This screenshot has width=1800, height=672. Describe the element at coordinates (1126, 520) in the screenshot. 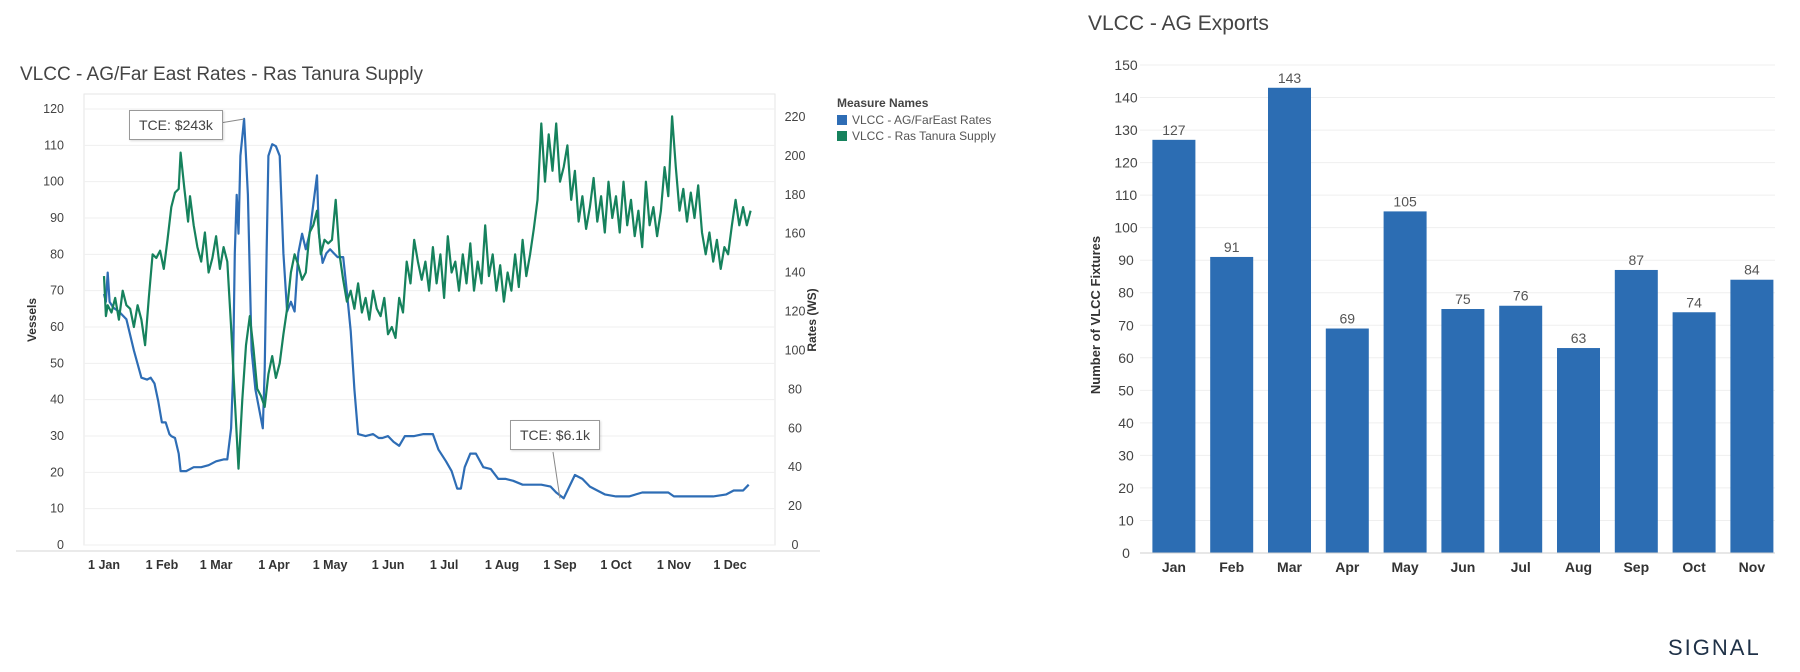

I see `y-tick-label: 10` at that location.